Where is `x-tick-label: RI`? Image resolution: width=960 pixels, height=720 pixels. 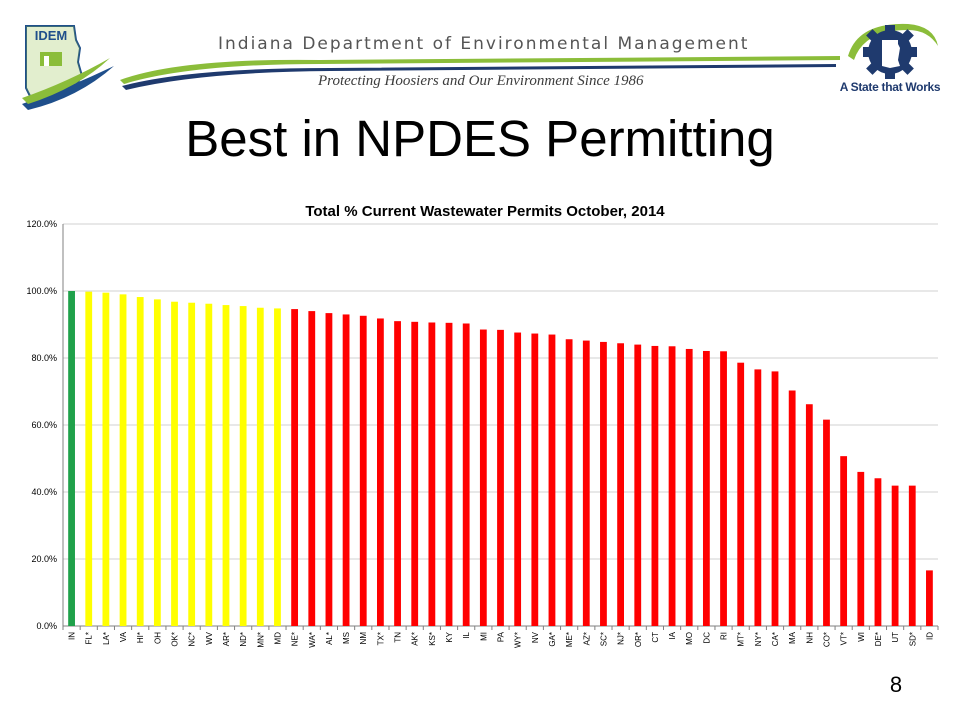 x-tick-label: RI is located at coordinates (724, 636).